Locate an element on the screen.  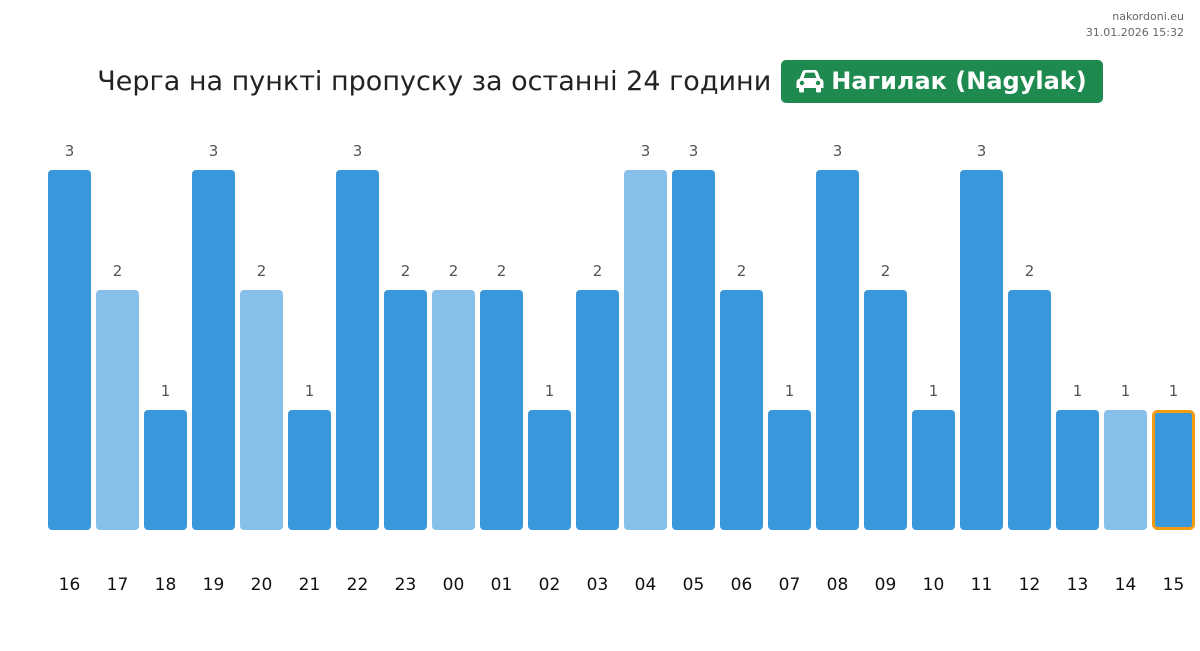
value-label-09: 2 is located at coordinates (886, 271).